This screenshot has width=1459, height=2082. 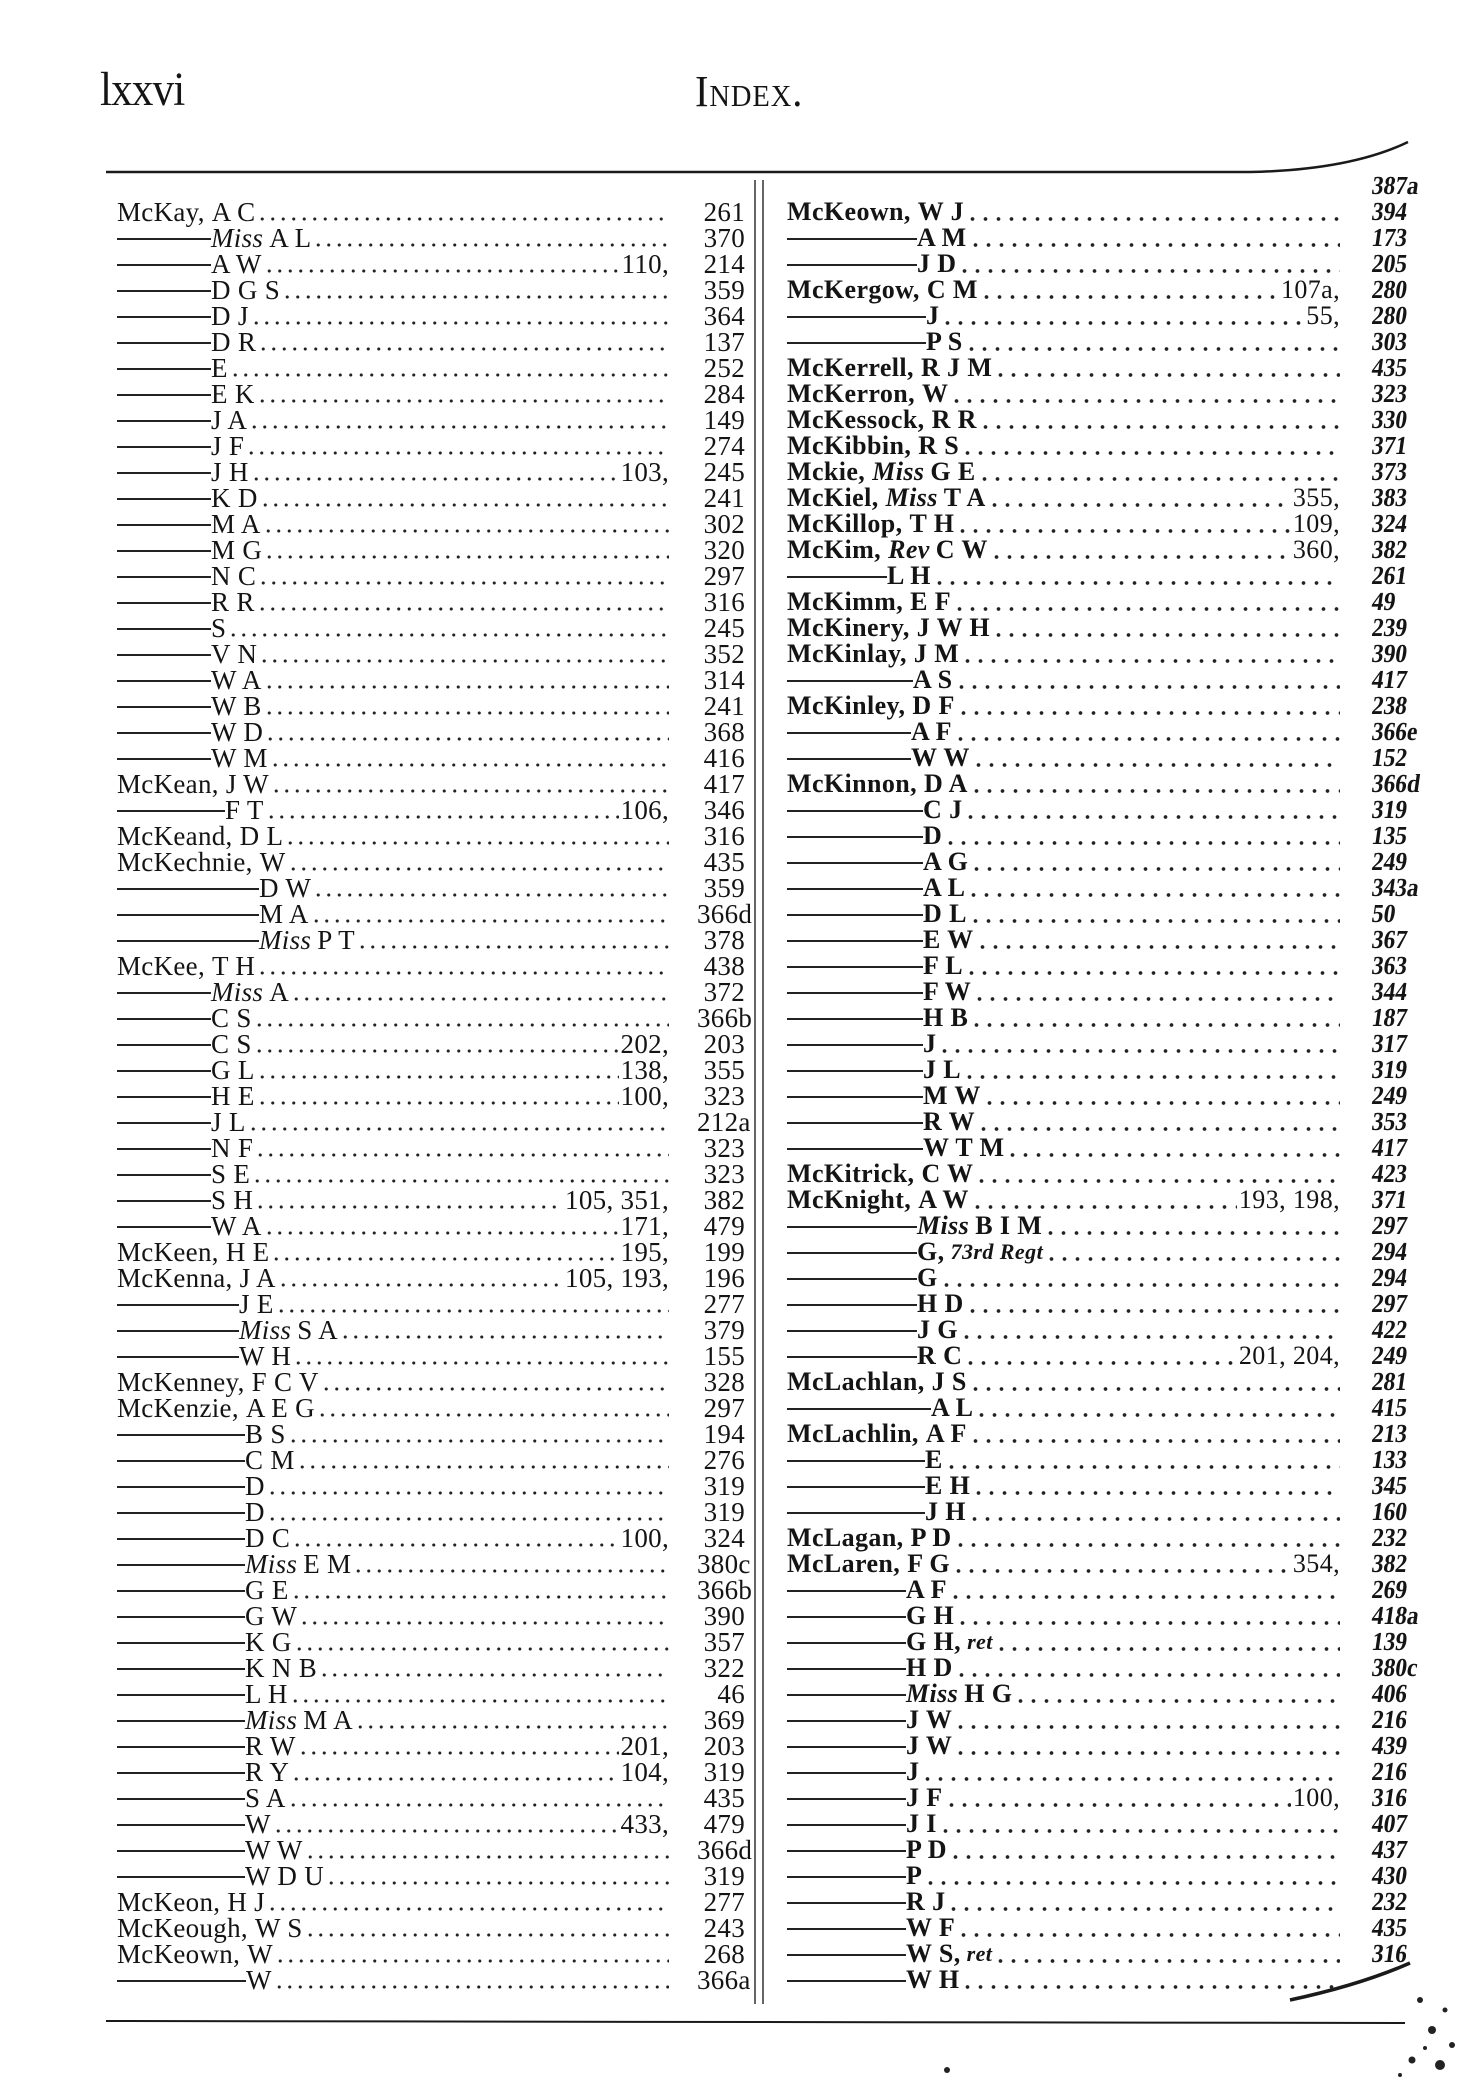 I want to click on index-entry: McKay, A C 261, so click(x=431, y=212).